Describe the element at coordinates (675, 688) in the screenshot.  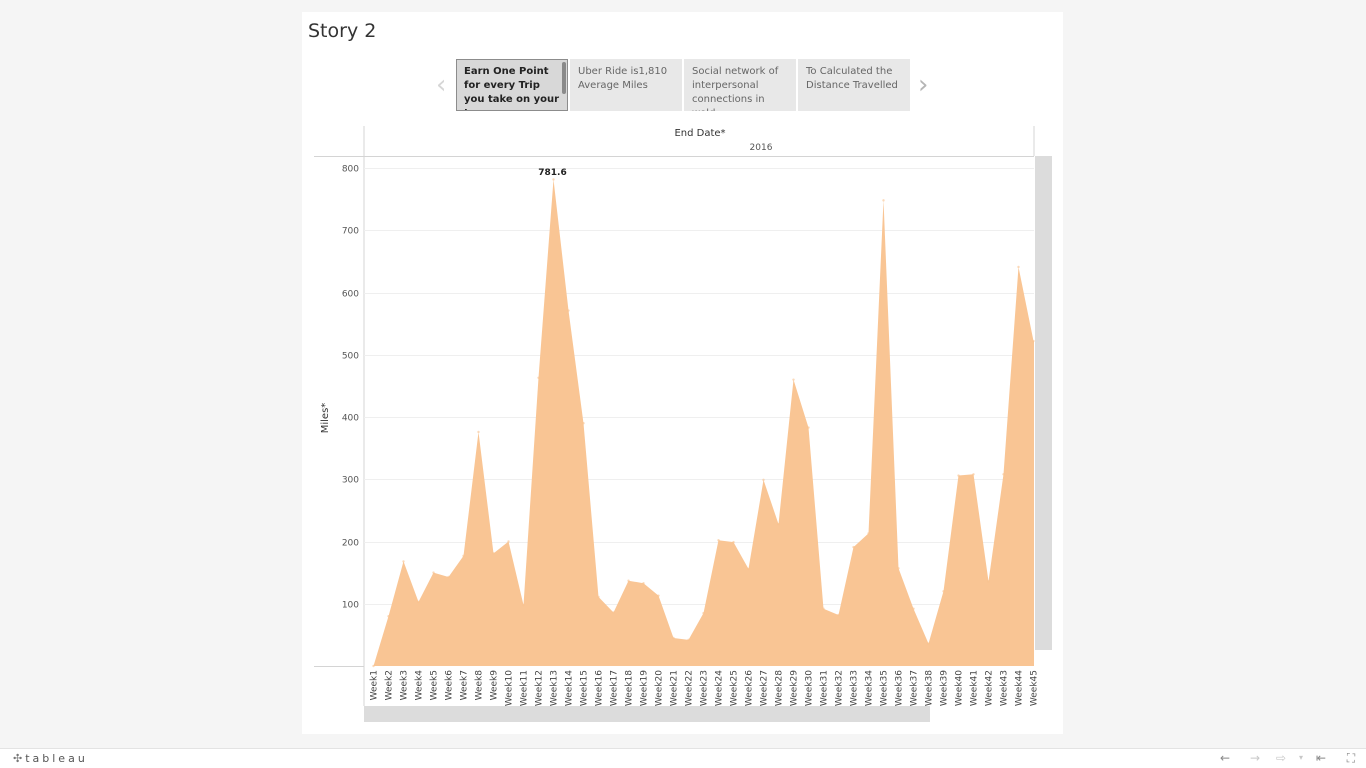
I see `x-tick-label: Week21` at that location.